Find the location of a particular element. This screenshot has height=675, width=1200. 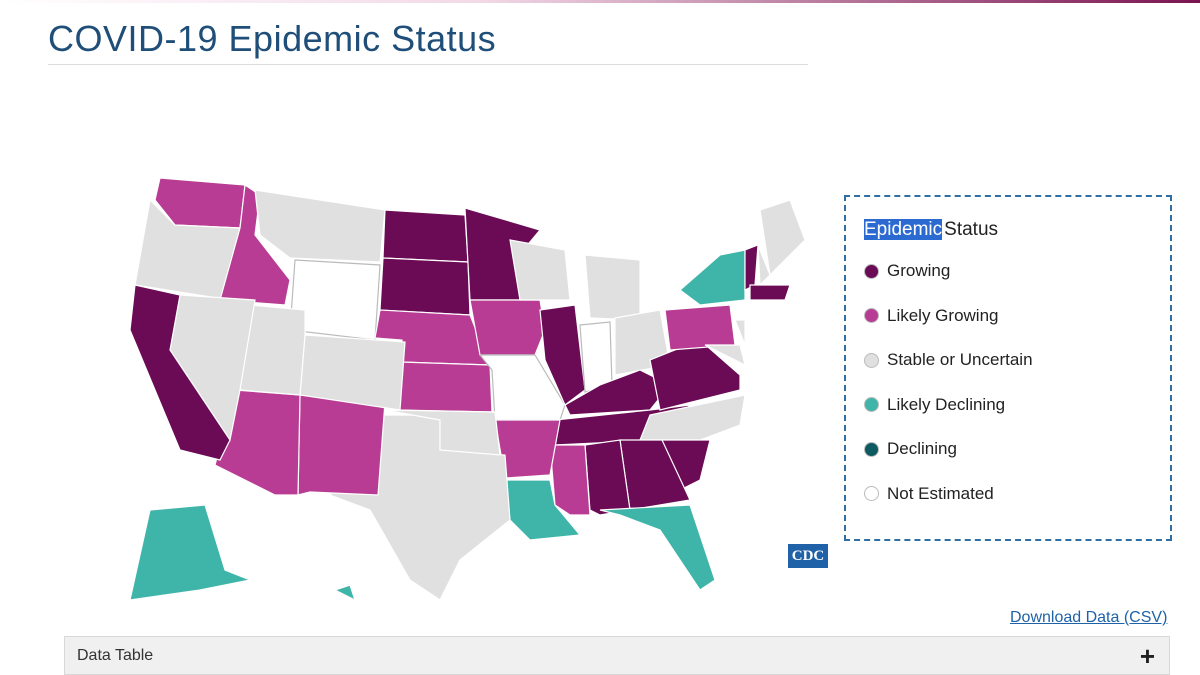

legend-item: Likely Growing is located at coordinates (931, 316).